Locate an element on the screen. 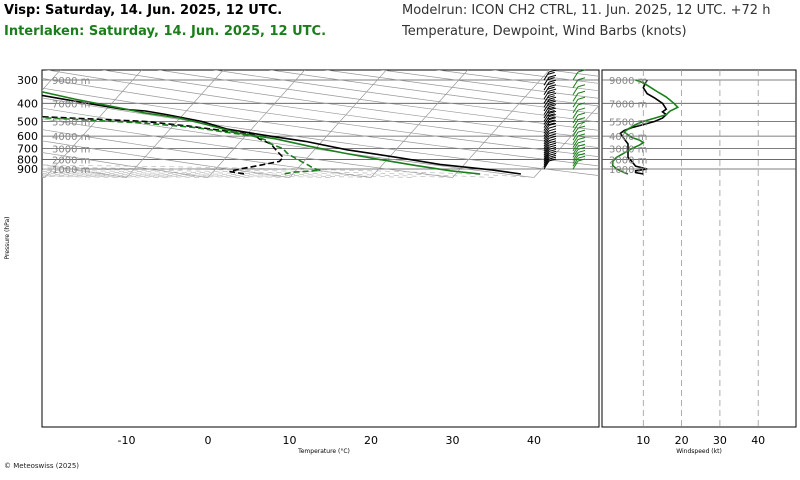 The image size is (800, 480). wind-height-label: 1000 m is located at coordinates (628, 170).